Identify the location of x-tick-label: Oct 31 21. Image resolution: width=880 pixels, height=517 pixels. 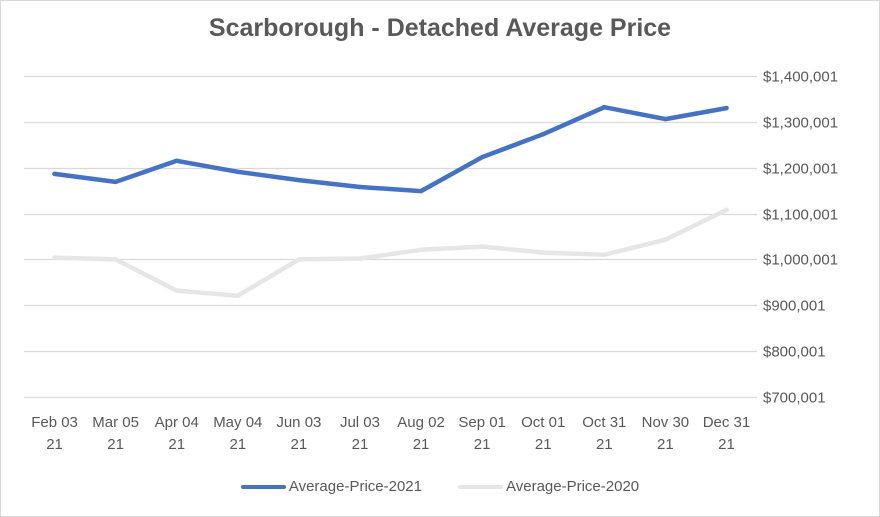
(604, 433).